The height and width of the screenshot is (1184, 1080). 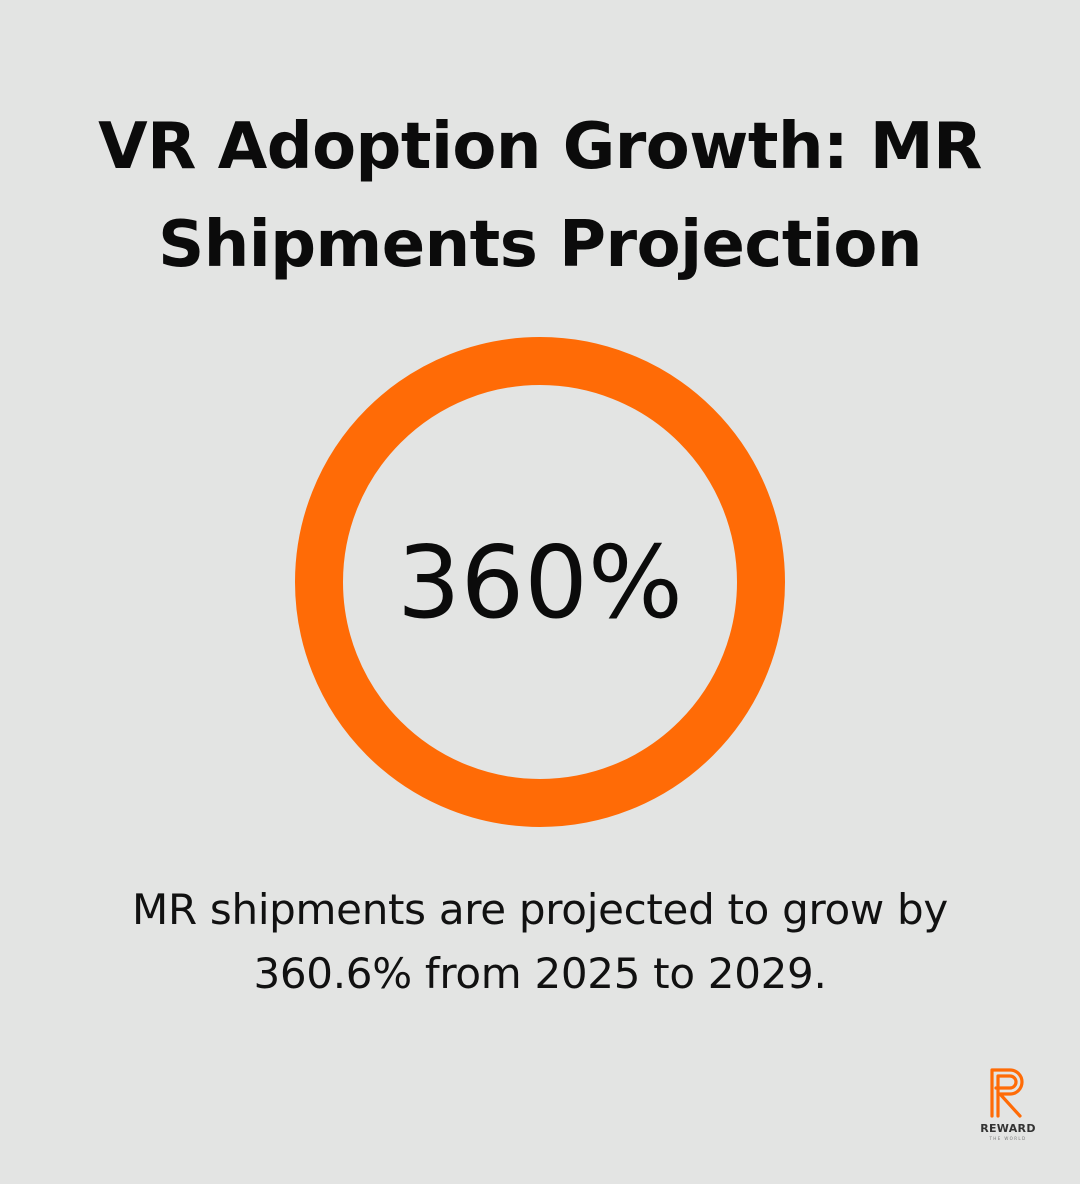 What do you see at coordinates (540, 909) in the screenshot?
I see `caption-line-1: MR shipments are projected to grow by` at bounding box center [540, 909].